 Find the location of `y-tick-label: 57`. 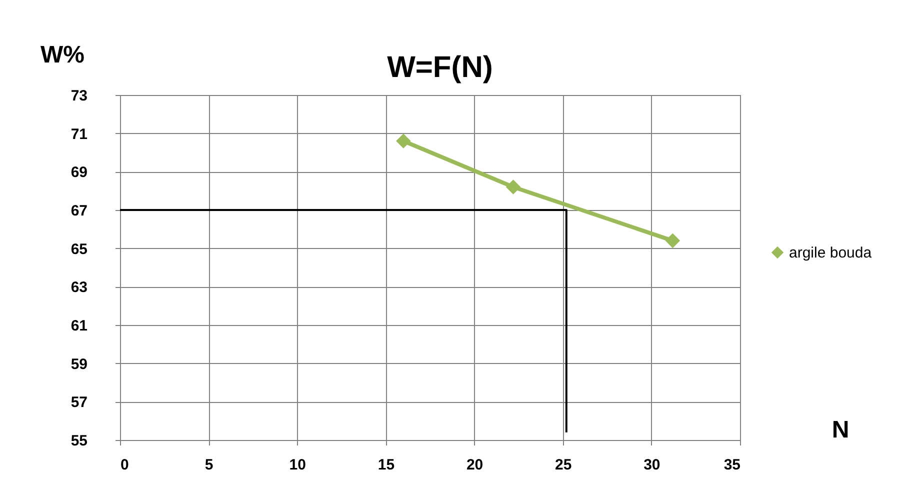

y-tick-label: 57 is located at coordinates (79, 403).